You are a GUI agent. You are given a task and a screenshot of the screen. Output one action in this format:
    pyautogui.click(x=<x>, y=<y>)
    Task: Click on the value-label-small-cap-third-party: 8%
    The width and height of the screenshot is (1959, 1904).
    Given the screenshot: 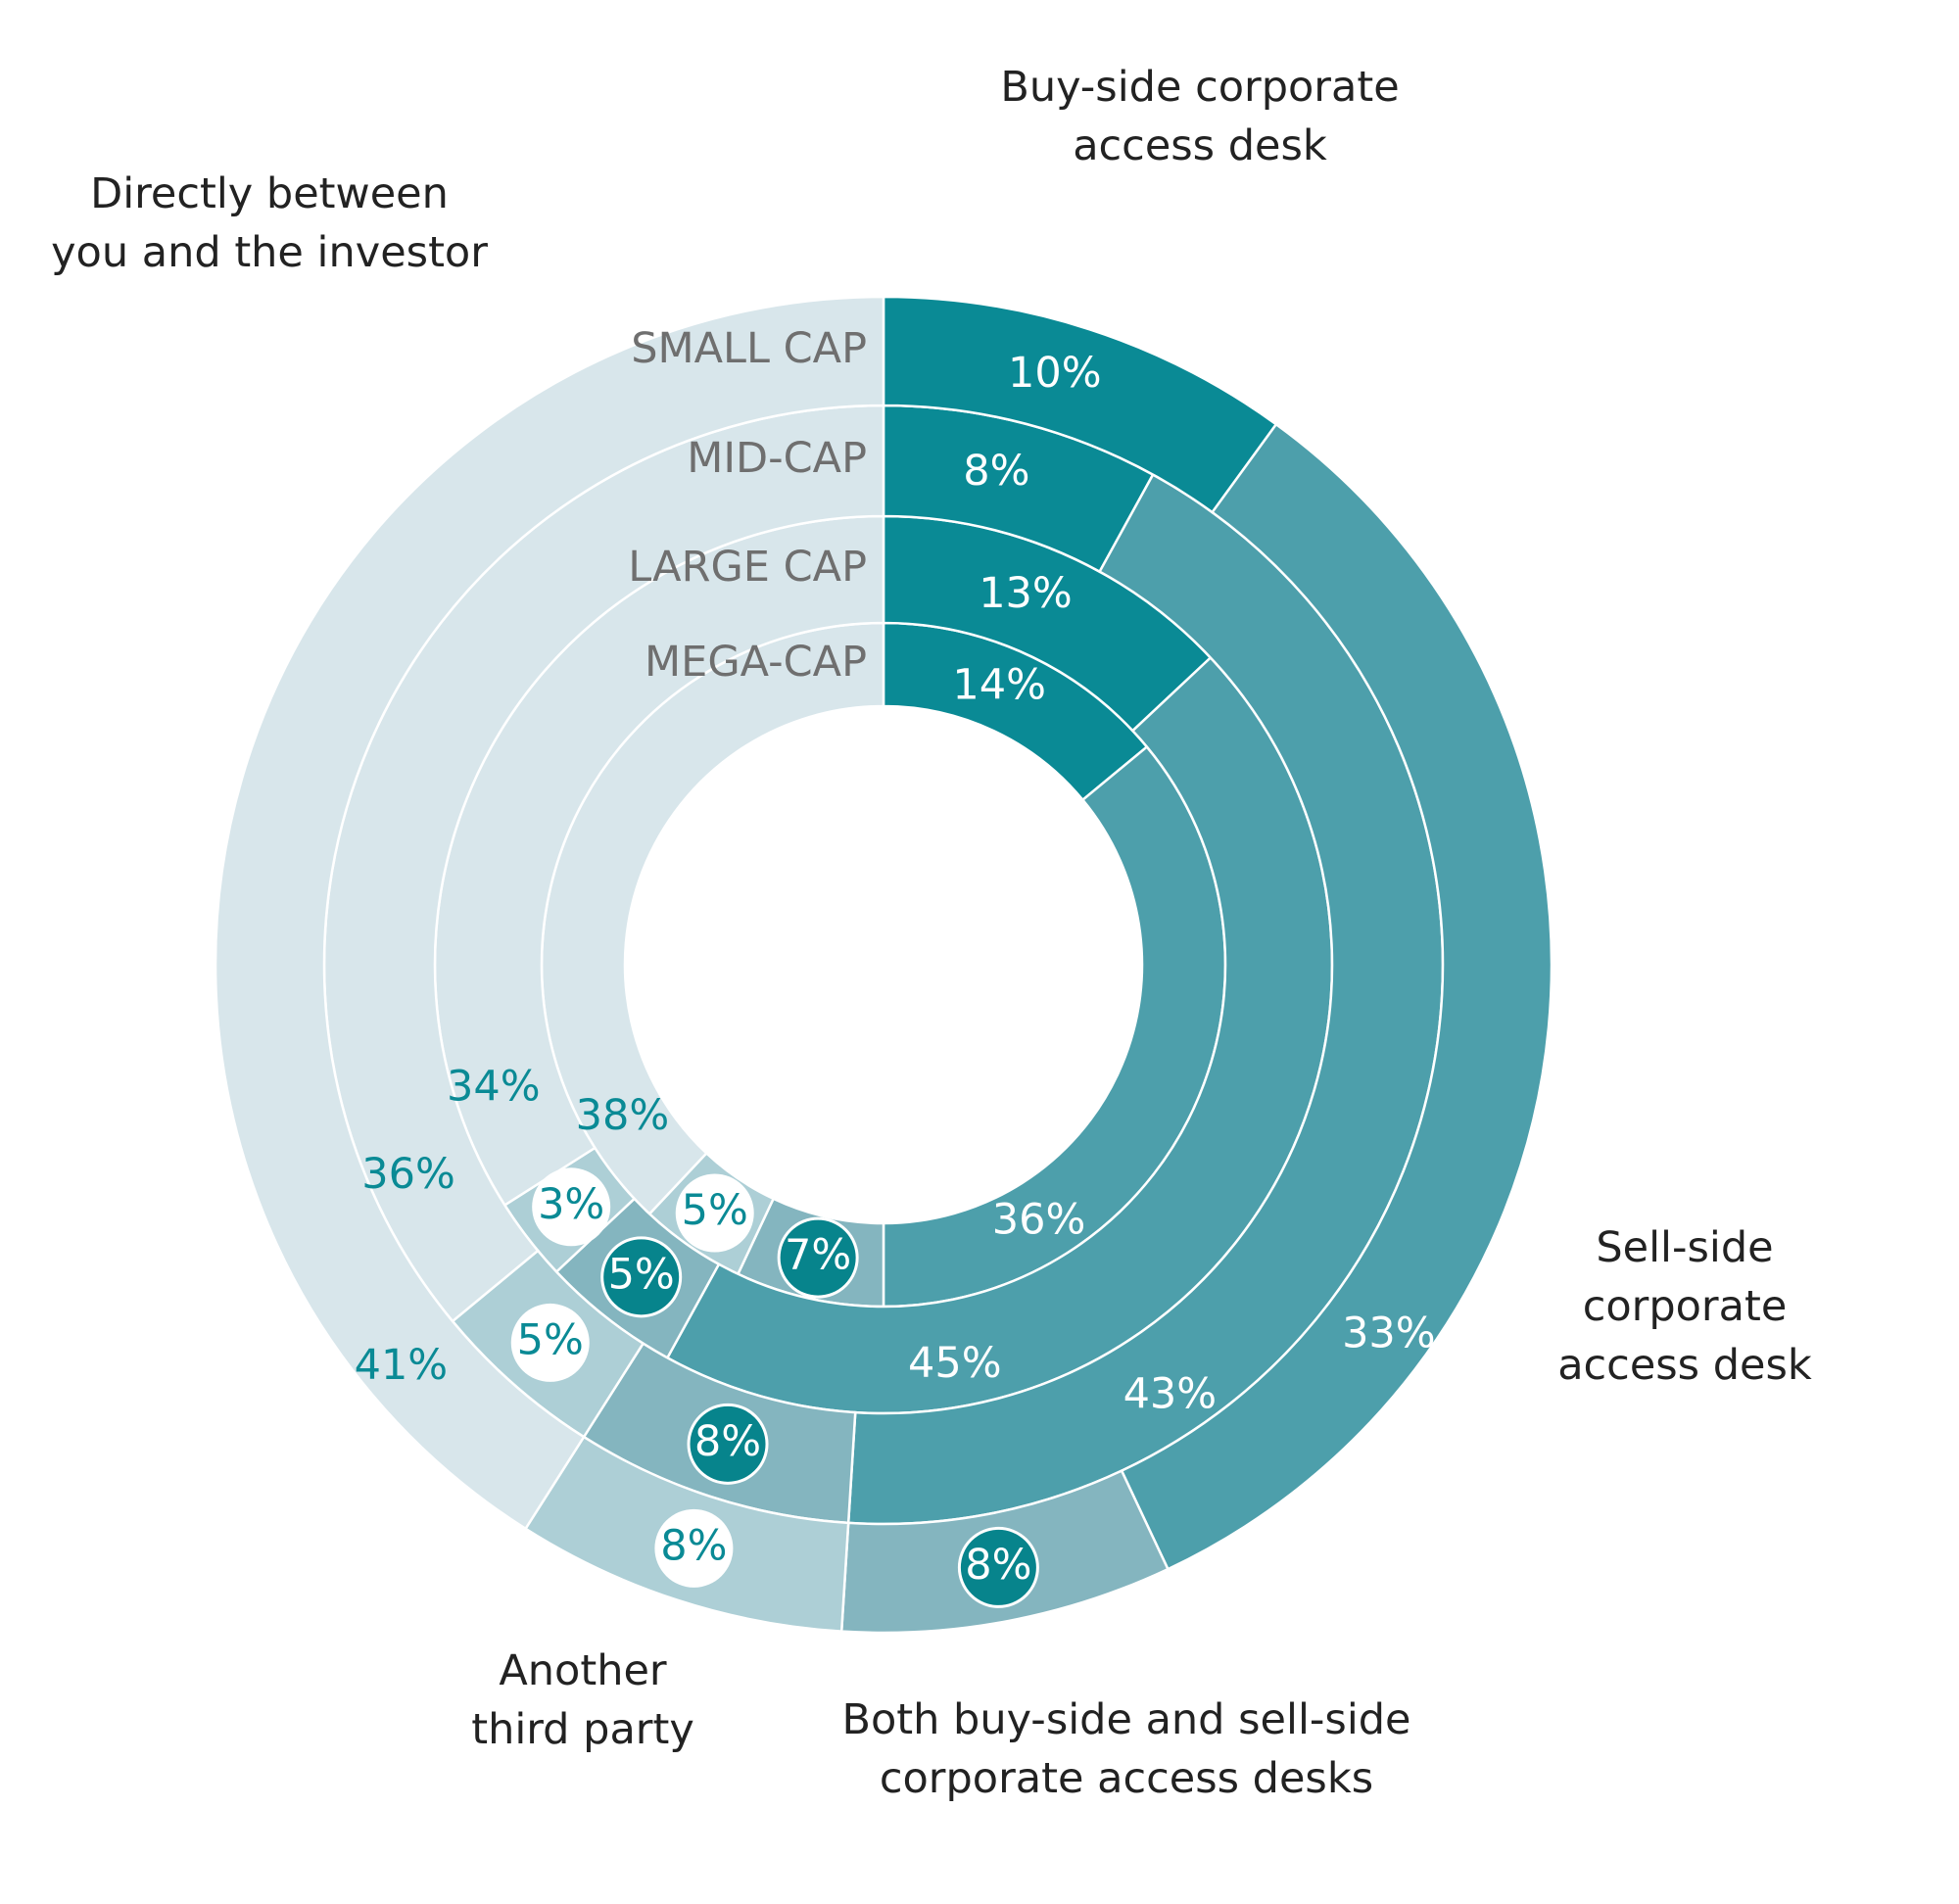 What is the action you would take?
    pyautogui.click(x=693, y=1545)
    